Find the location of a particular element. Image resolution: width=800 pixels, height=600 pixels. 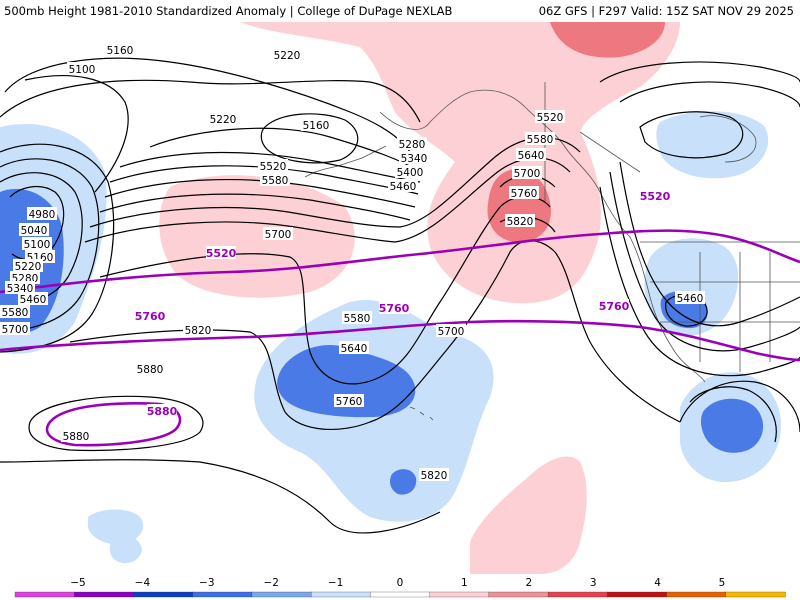

contour-5160-low is located at coordinates (309, 138).